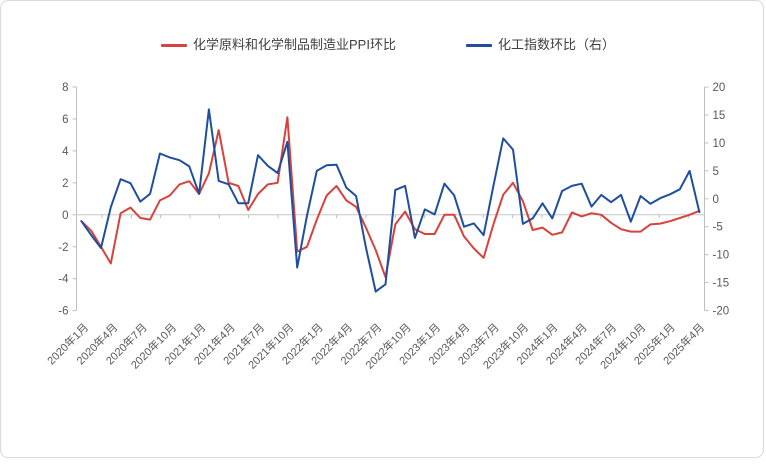 The width and height of the screenshot is (766, 466). I want to click on right-axis-tick-label: 15, so click(719, 116).